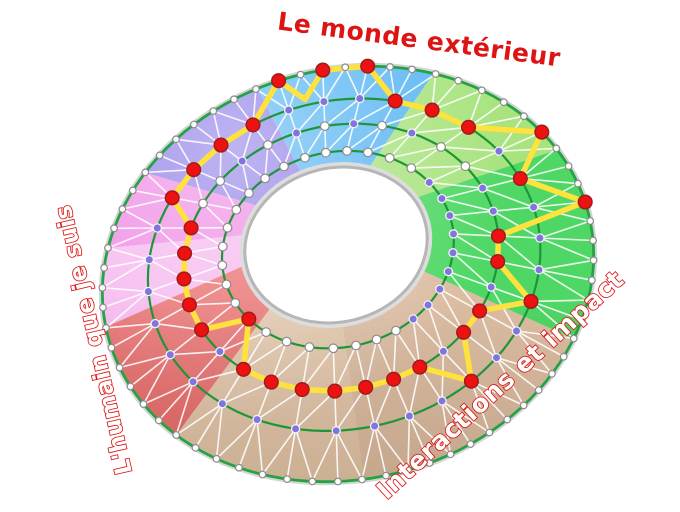 The height and width of the screenshot is (512, 680). I want to click on label-le-monde-exterieur: Le monde extérieur, so click(419, 40).